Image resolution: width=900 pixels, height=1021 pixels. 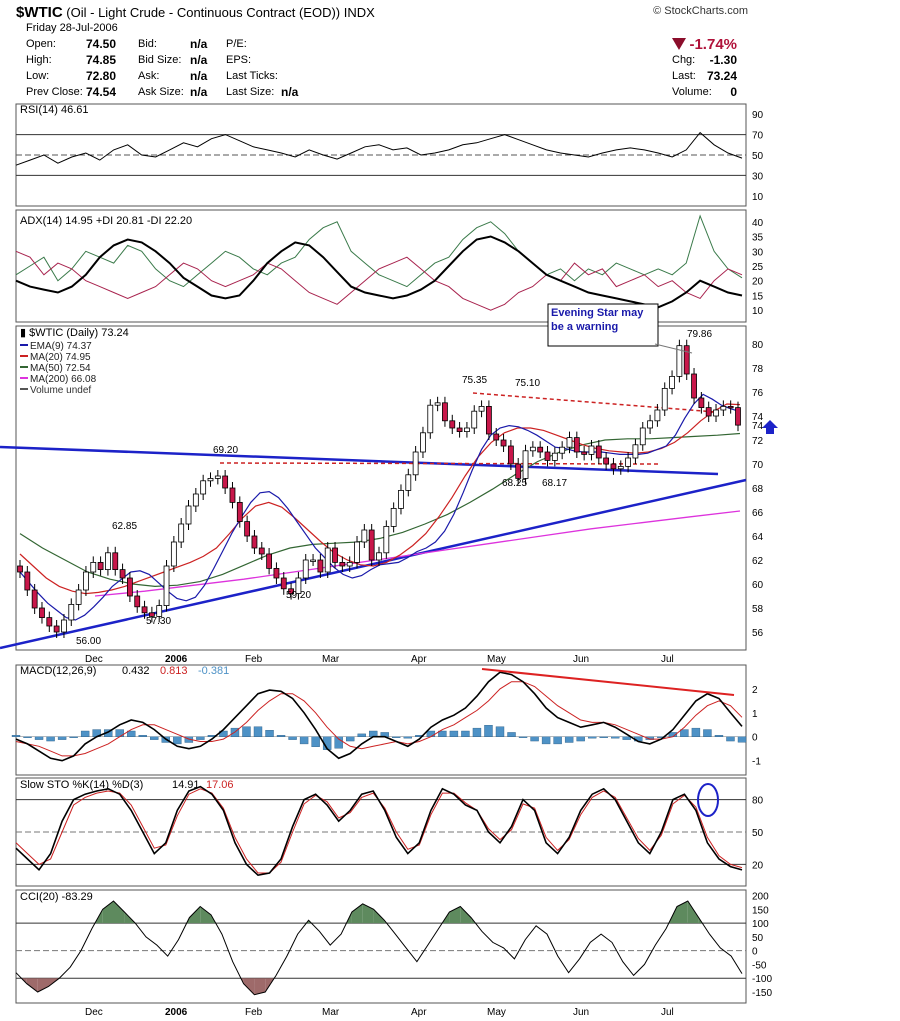 I want to click on macd-divergence-line, so click(x=608, y=682).